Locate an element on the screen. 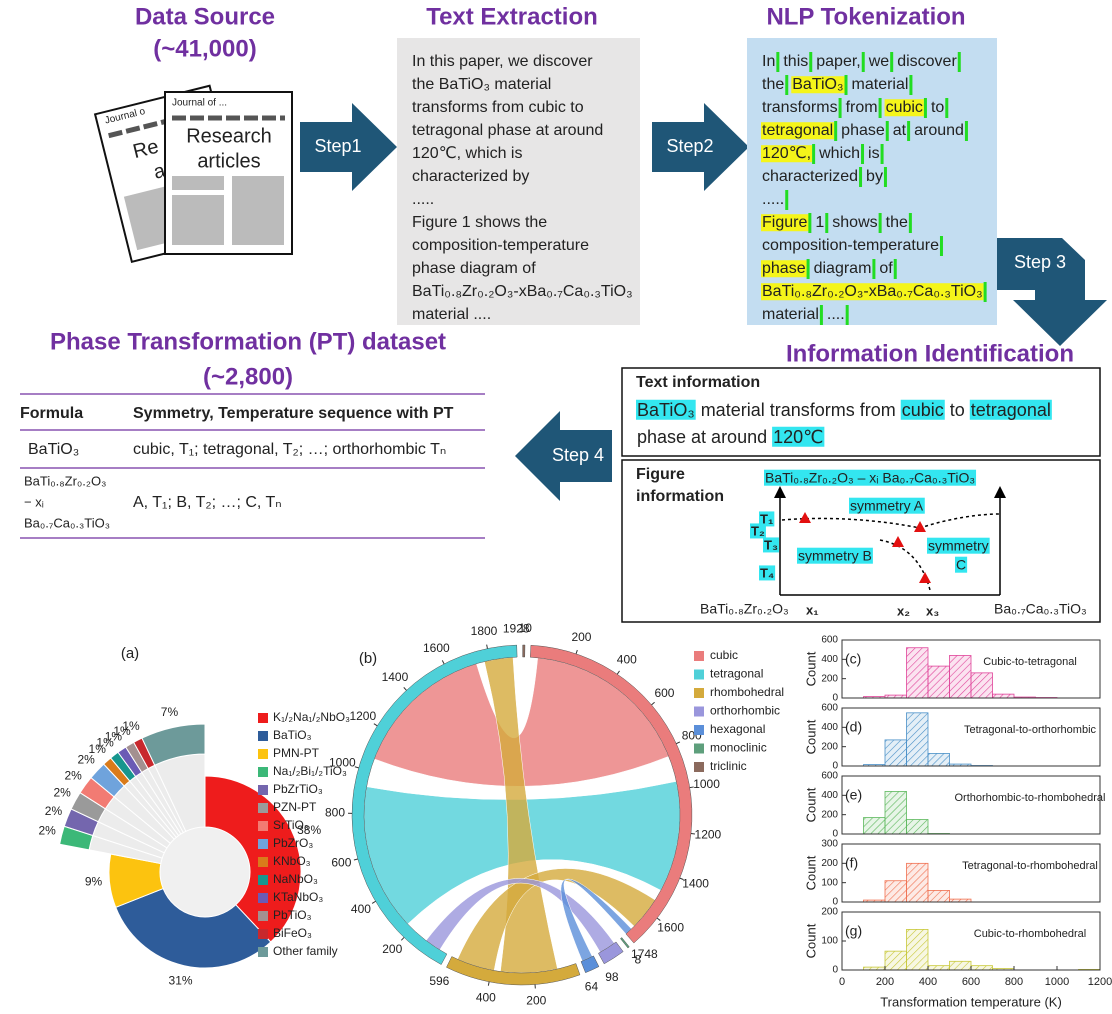  table-cell: A, T₁; B, T₂; …; C, Tₙ is located at coordinates (207, 502).